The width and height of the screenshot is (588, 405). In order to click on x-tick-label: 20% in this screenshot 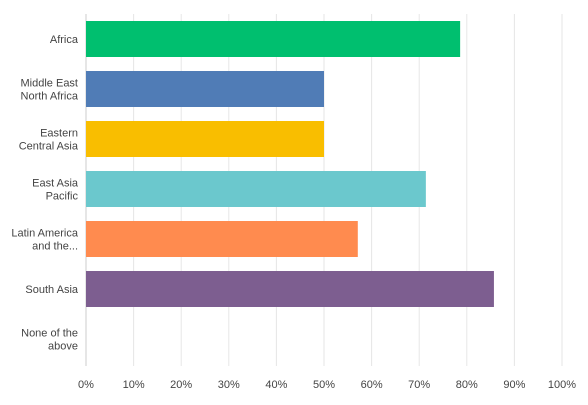, I will do `click(181, 385)`.